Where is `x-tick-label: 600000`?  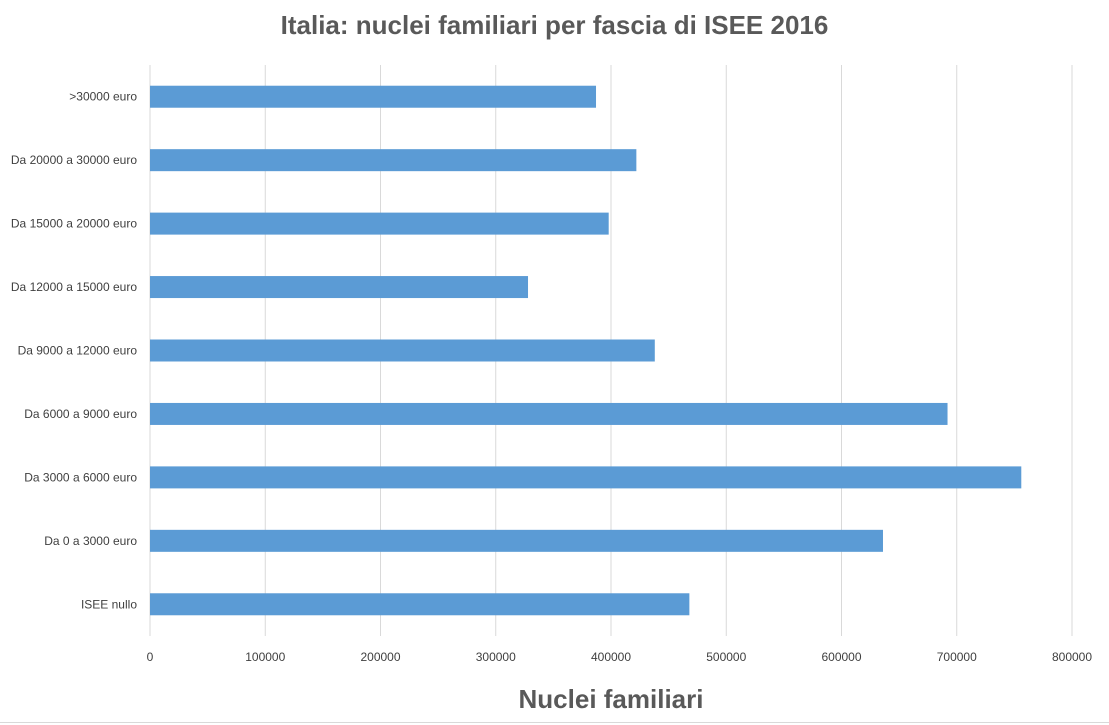 x-tick-label: 600000 is located at coordinates (841, 657).